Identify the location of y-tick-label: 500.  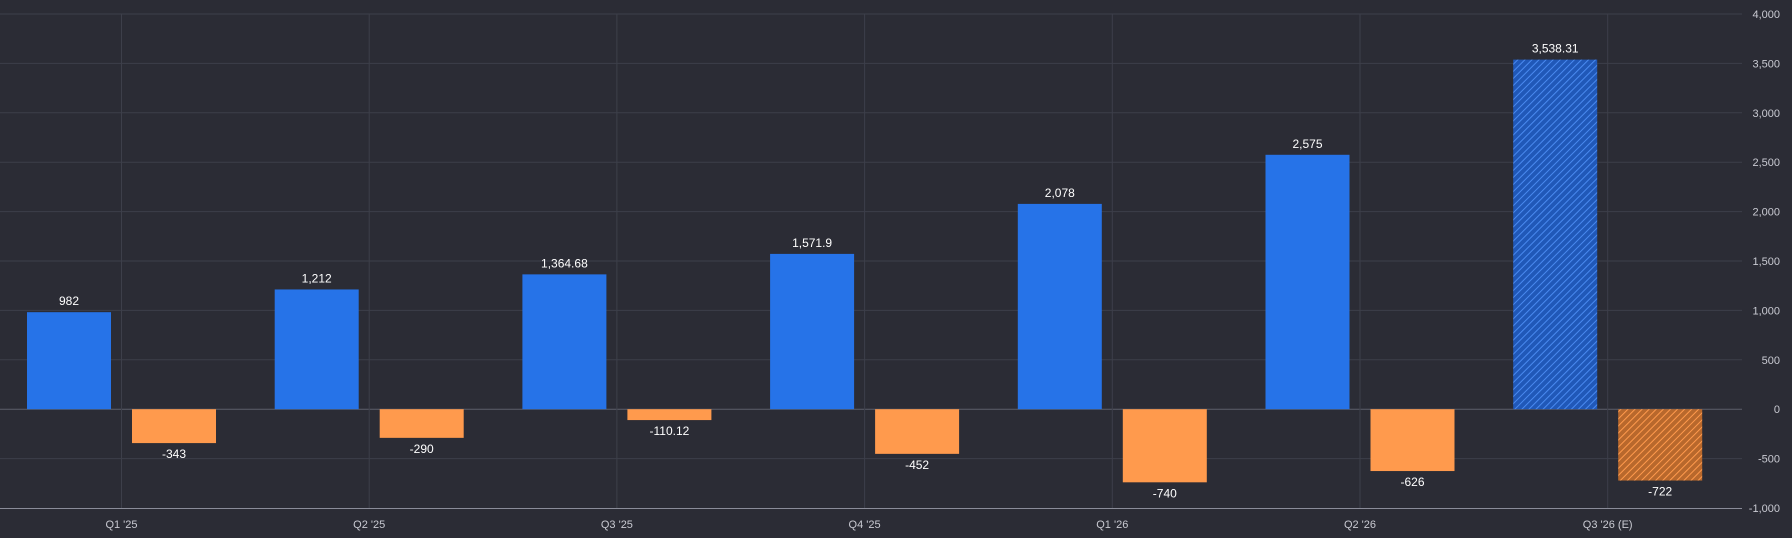
(1771, 361).